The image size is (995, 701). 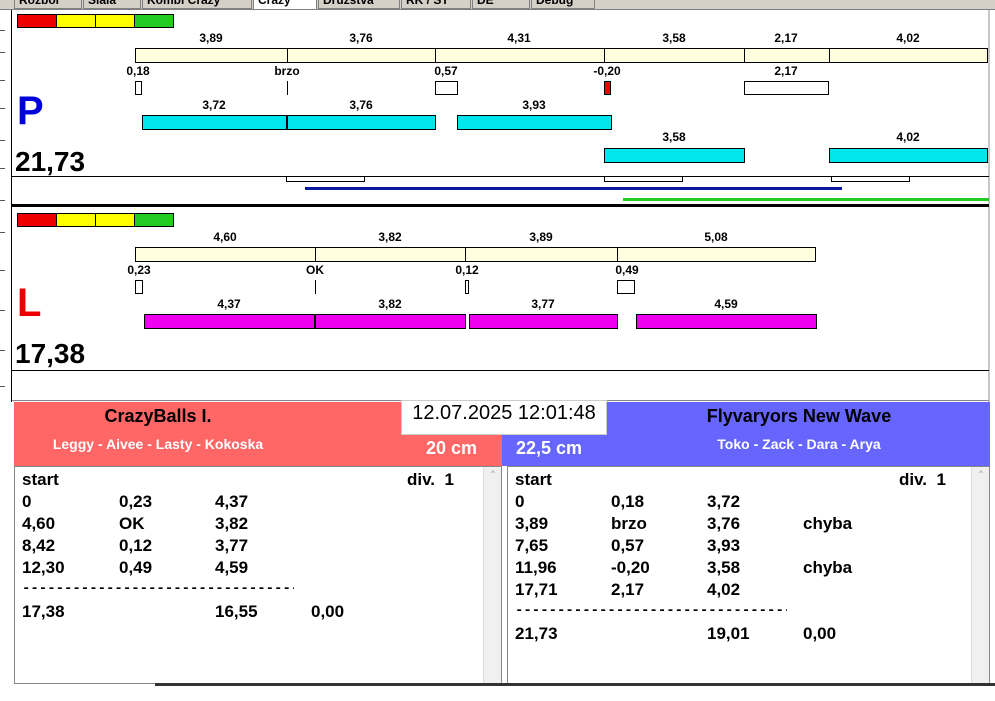 What do you see at coordinates (628, 501) in the screenshot?
I see `list-item: 0 0,18 3,72` at bounding box center [628, 501].